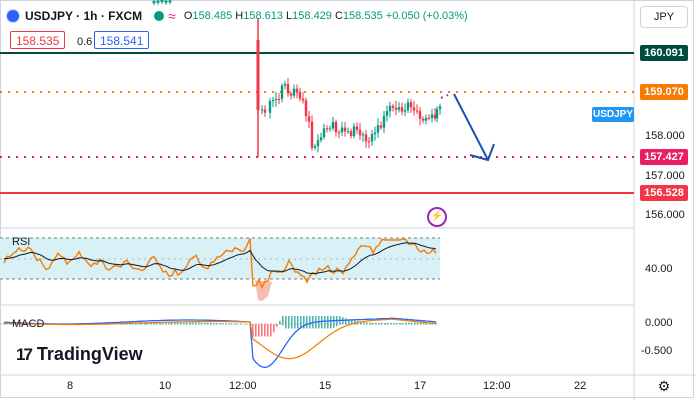  Describe the element at coordinates (188, 16) in the screenshot. I see `open-label: O` at that location.